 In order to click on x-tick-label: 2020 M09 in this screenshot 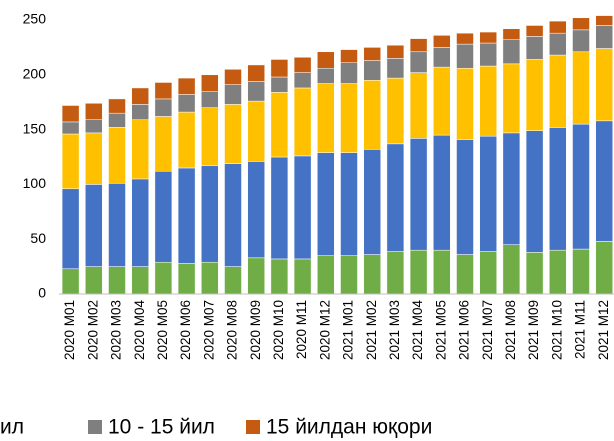, I will do `click(255, 330)`.